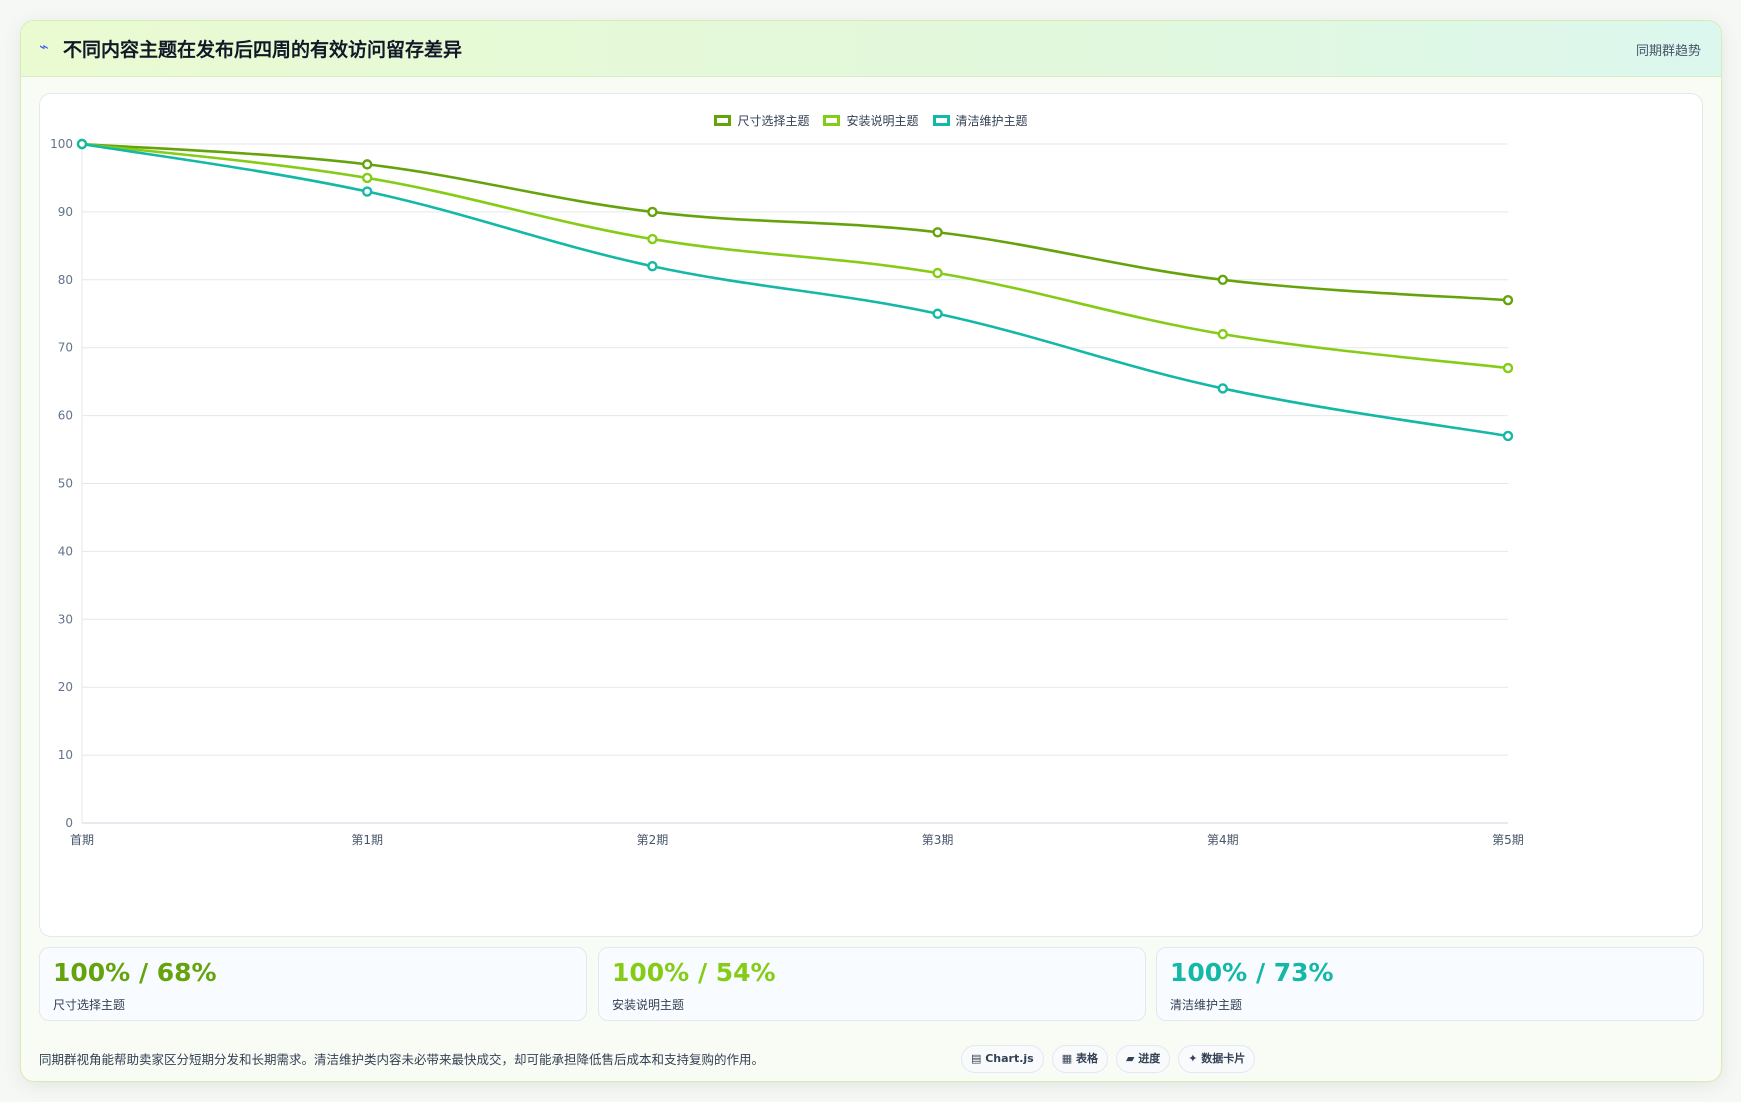 This screenshot has width=1741, height=1102. Describe the element at coordinates (65, 687) in the screenshot. I see `y-tick-label: 20` at that location.